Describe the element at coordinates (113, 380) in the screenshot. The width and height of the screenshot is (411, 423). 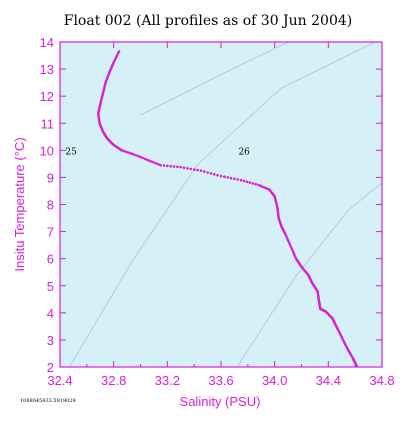
I see `x-tick-label: 32.8` at that location.